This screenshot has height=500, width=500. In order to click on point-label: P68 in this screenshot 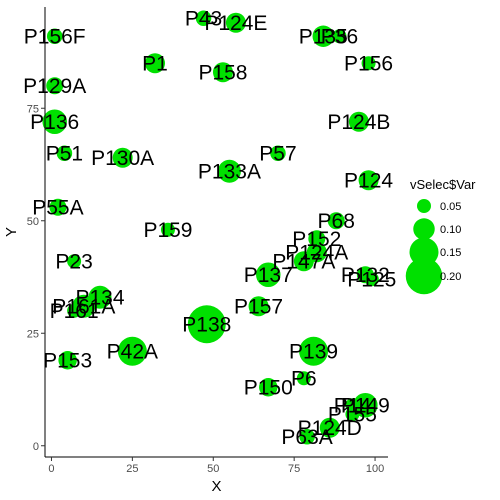, I will do `click(336, 221)`.